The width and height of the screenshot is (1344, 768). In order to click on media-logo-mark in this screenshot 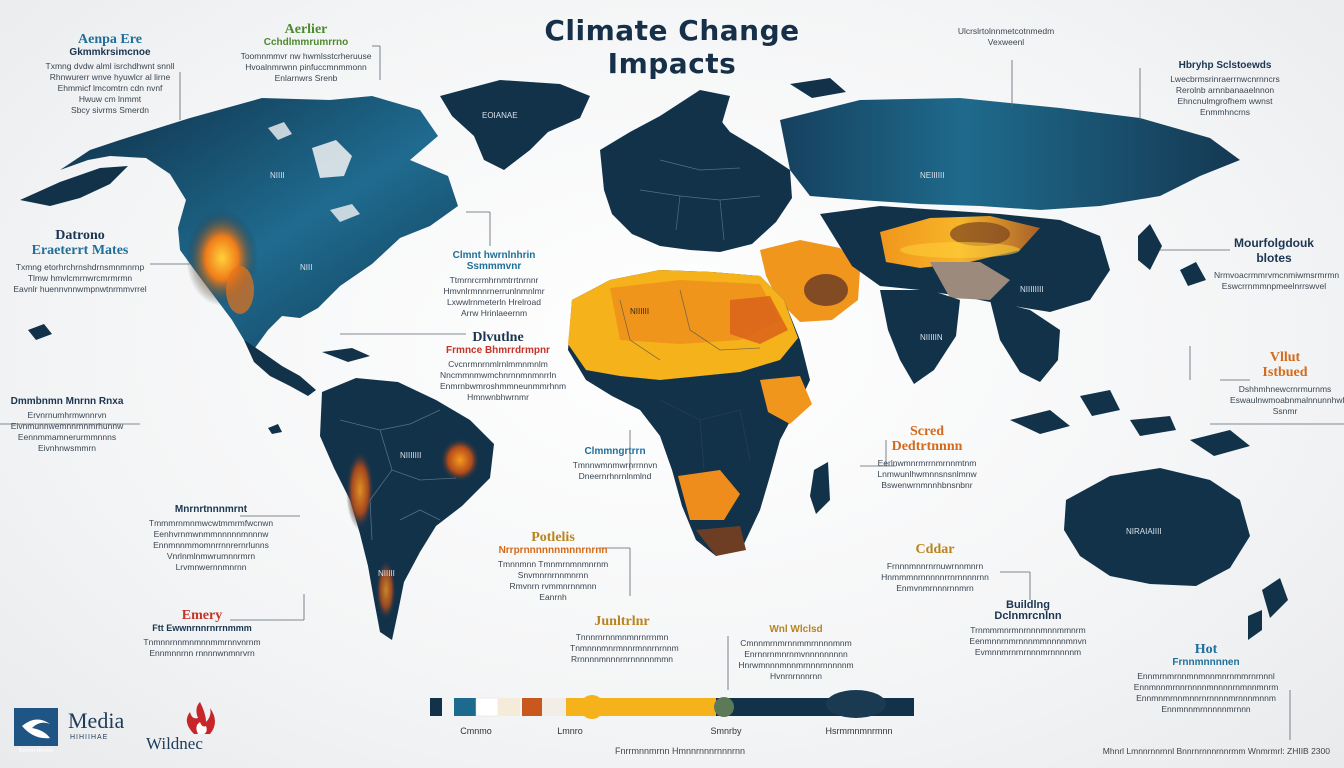, I will do `click(36, 727)`.